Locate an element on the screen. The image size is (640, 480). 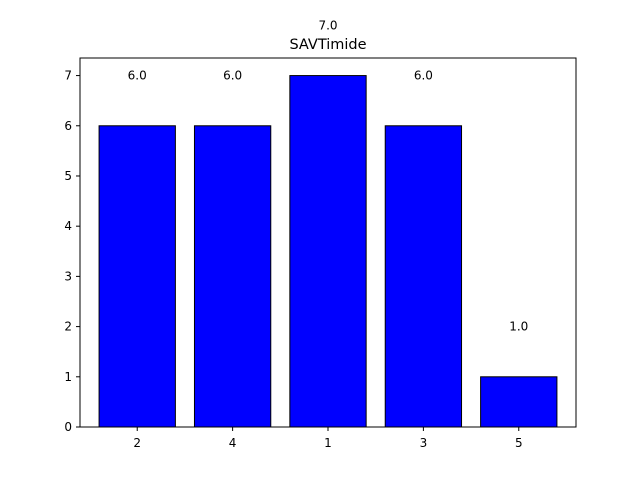
x-tick-label: 4 is located at coordinates (233, 443).